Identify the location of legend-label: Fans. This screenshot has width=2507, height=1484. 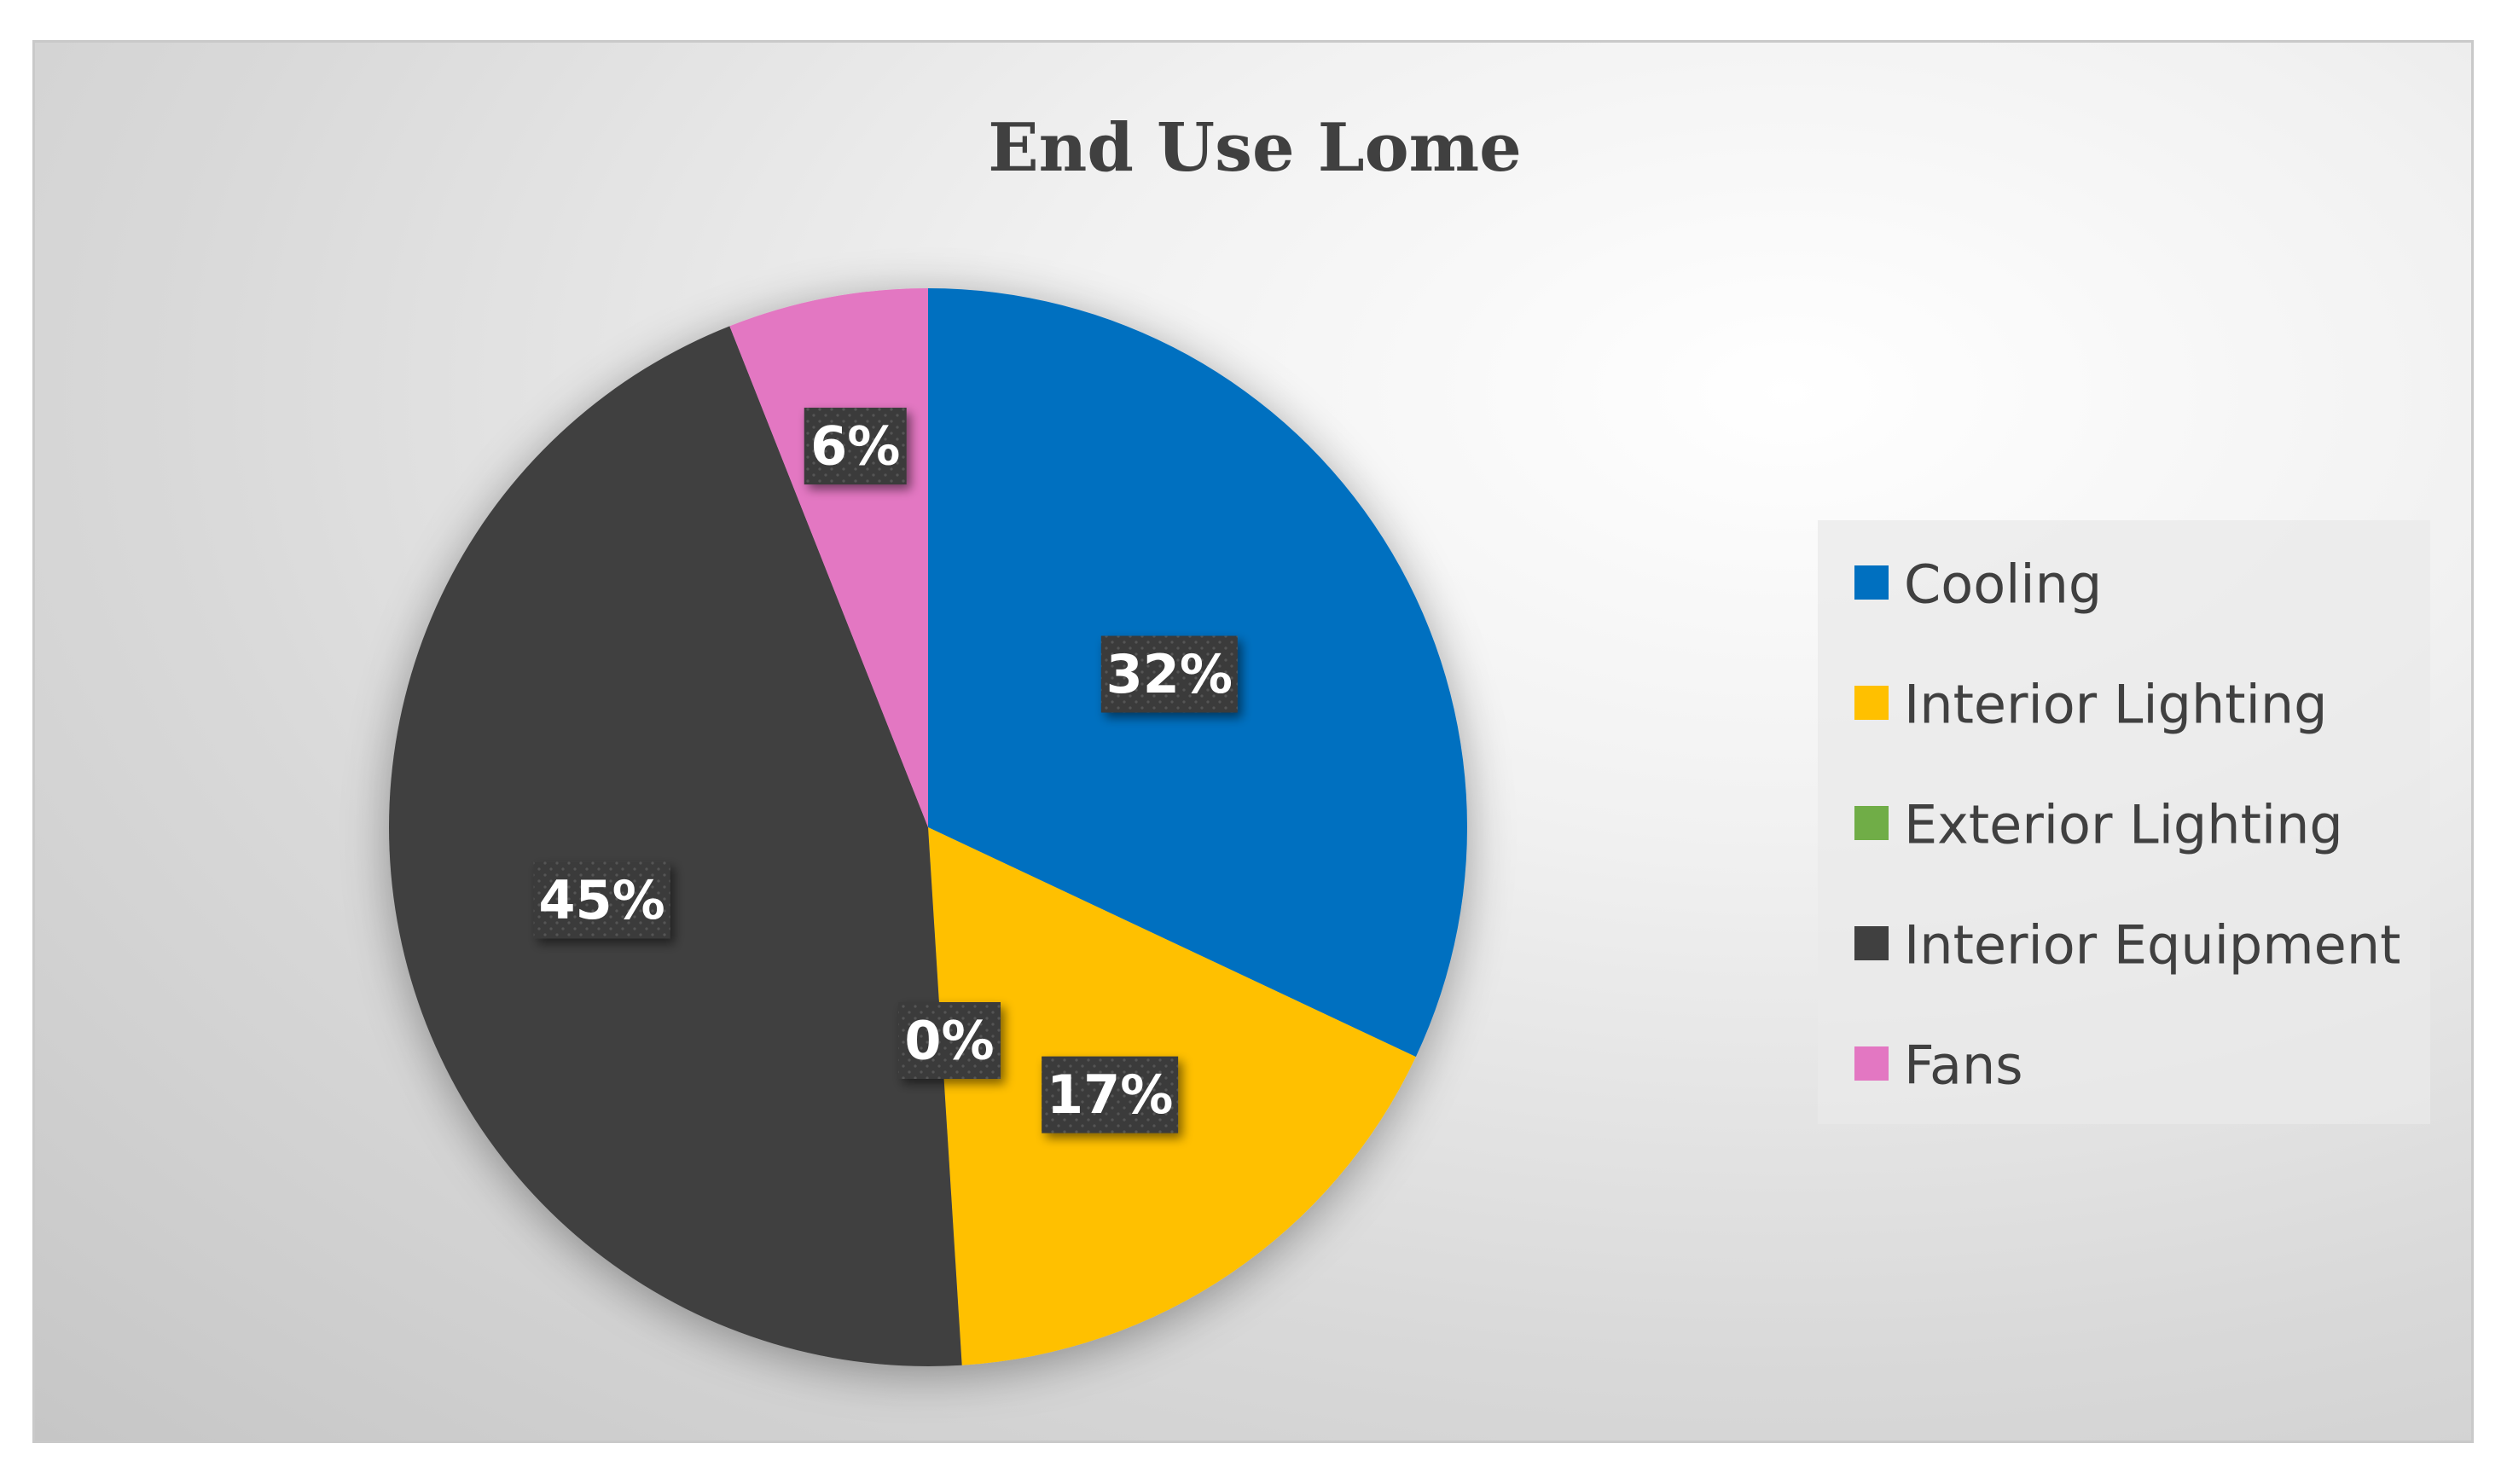
(1963, 1066).